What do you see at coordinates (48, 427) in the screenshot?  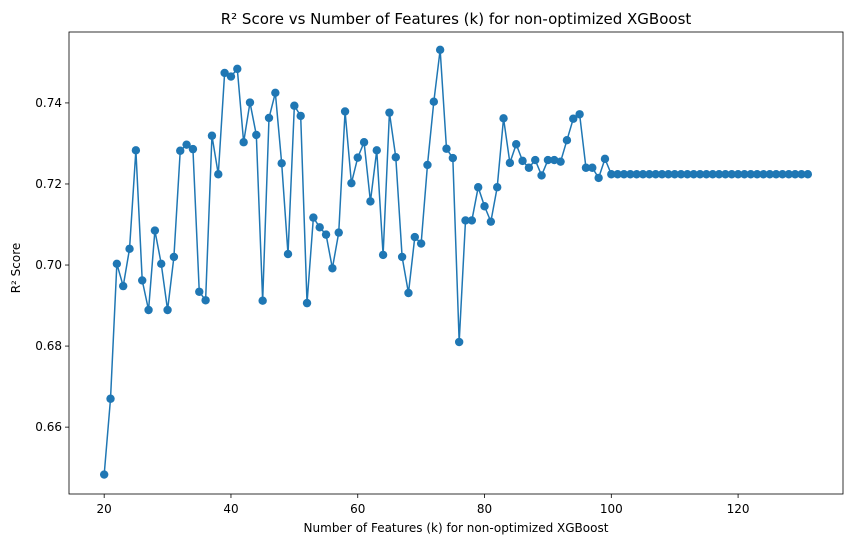 I see `y-tick-label: 0.66` at bounding box center [48, 427].